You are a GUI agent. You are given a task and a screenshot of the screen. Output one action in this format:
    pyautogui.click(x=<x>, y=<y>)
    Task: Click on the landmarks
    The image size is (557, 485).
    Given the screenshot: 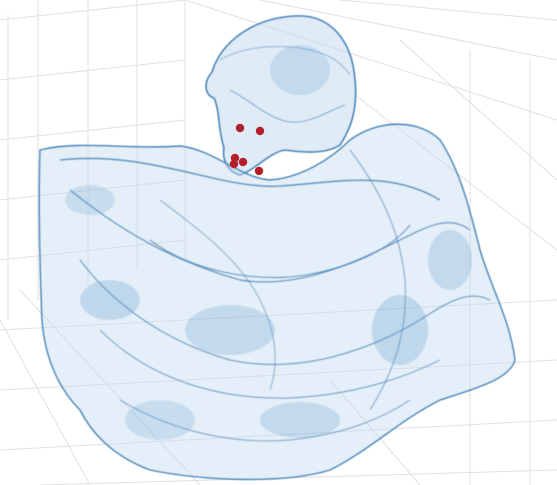 What is the action you would take?
    pyautogui.click(x=247, y=149)
    